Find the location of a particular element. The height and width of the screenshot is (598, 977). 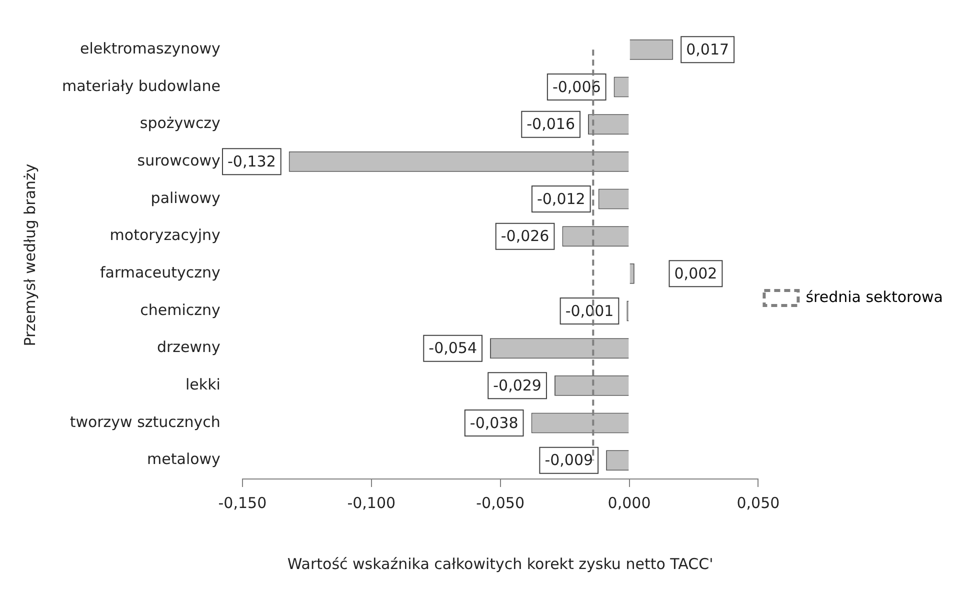

data-label: -0,006 is located at coordinates (576, 87).